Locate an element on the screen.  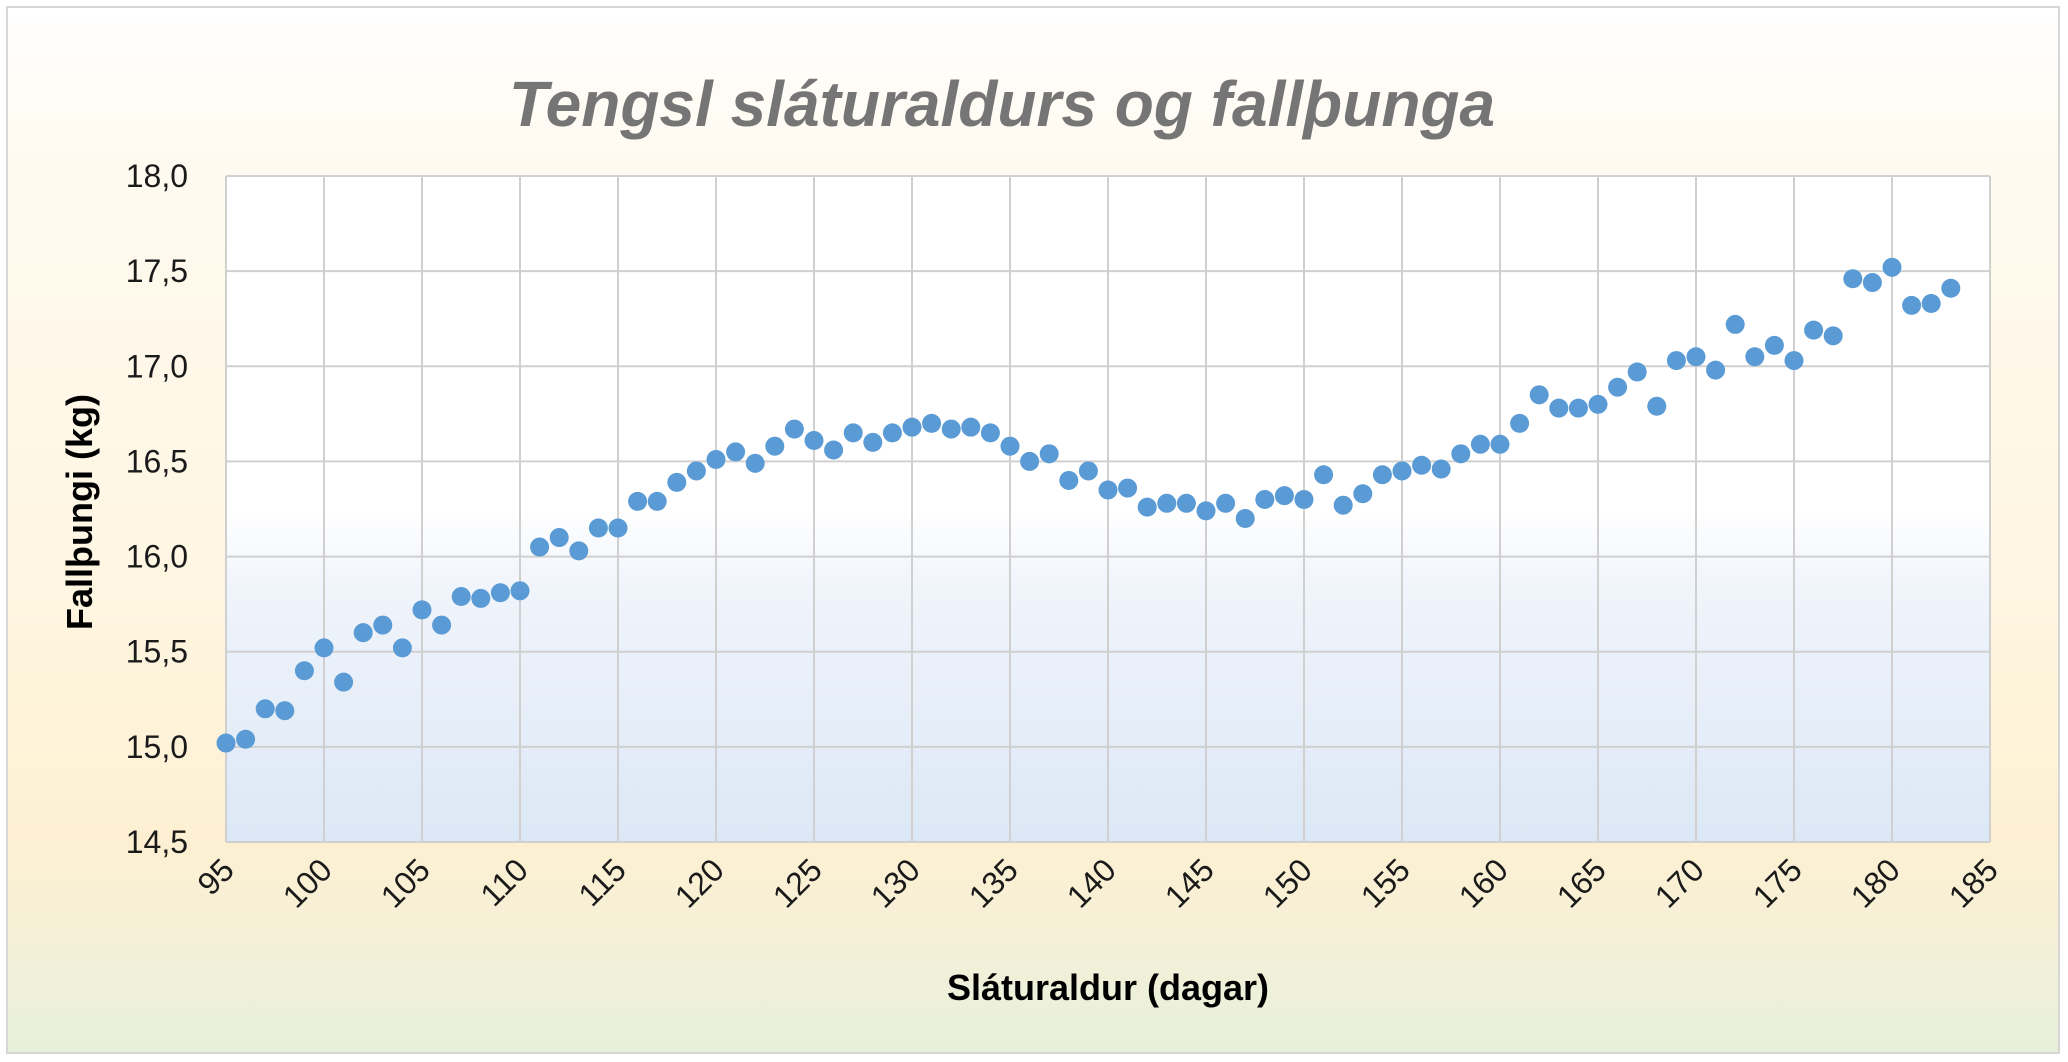
x-tick-label: 180 is located at coordinates (1875, 882).